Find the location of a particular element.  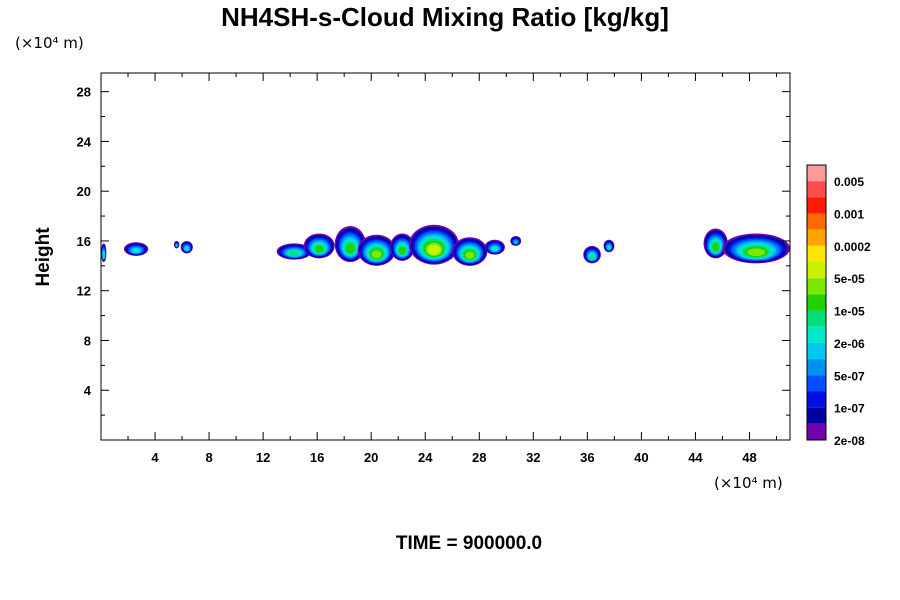

colorbar-label: 1e-05 is located at coordinates (849, 312).